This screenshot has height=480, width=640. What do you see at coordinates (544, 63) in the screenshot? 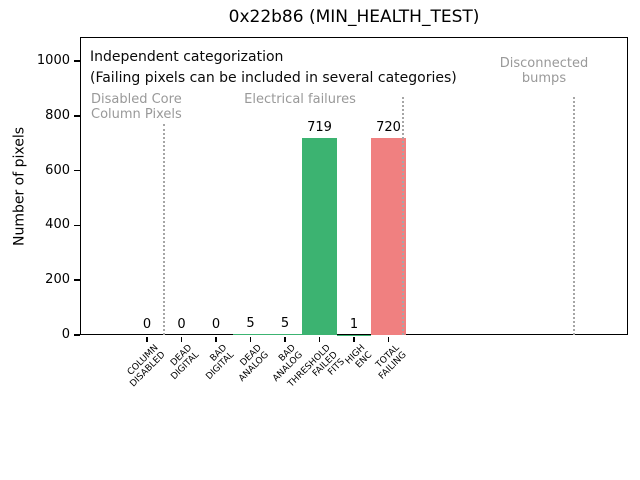
I see `region-label-line: Disconnected` at bounding box center [544, 63].